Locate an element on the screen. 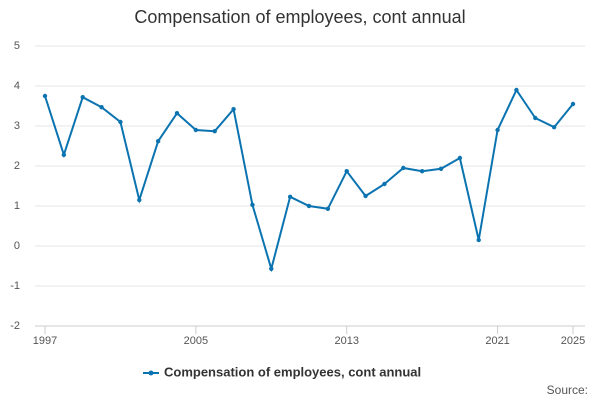  x-tick-label: 2013 is located at coordinates (346, 341).